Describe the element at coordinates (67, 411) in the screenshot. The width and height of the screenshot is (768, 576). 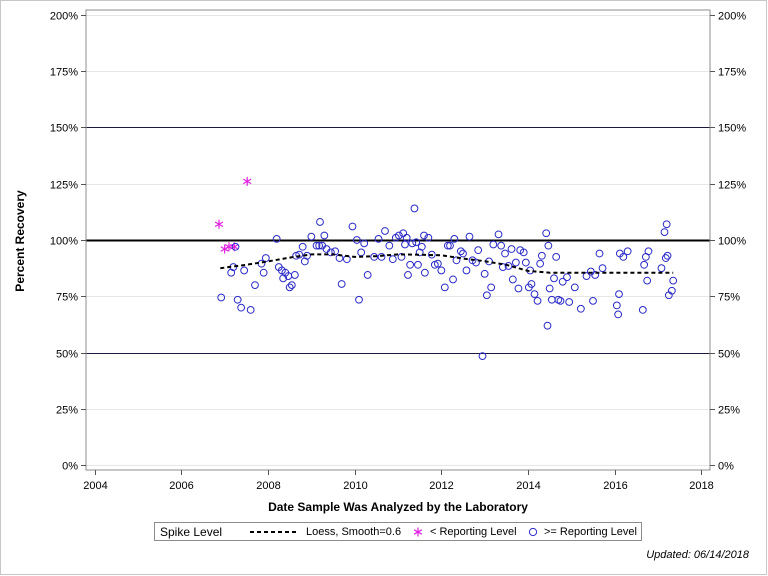
I see `y-tick-label-left: 25%` at that location.